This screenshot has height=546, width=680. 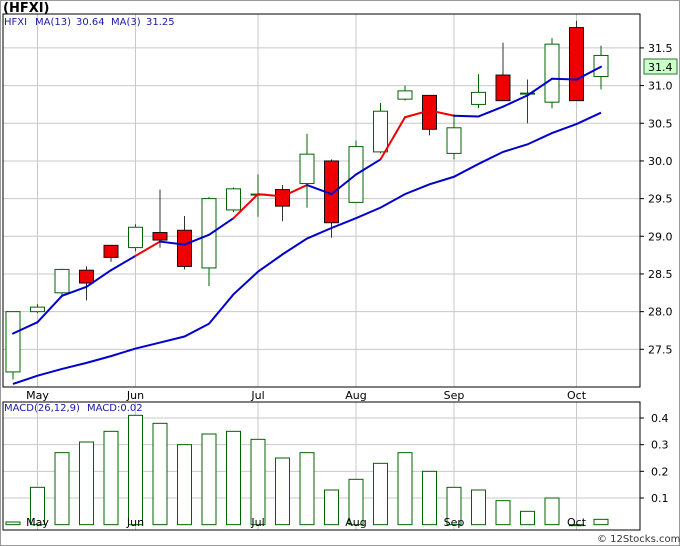 I want to click on month-label-macd: Aug, so click(x=355, y=522).